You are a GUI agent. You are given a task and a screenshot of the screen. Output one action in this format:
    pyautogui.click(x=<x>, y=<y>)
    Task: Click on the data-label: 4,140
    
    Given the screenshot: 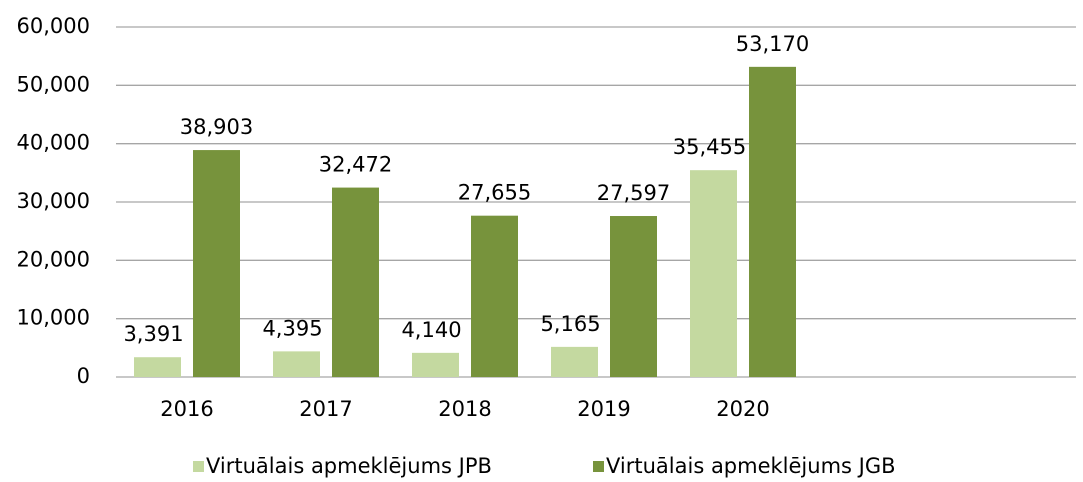 What is the action you would take?
    pyautogui.click(x=431, y=330)
    